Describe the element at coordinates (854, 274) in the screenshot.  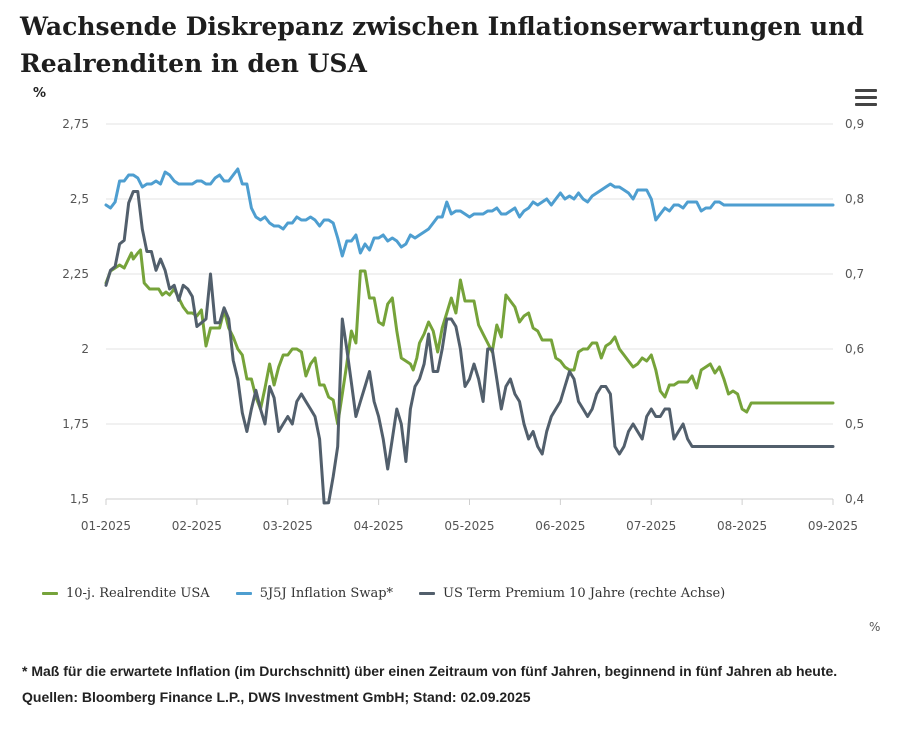
I see `right-tick-label: 0,7` at that location.